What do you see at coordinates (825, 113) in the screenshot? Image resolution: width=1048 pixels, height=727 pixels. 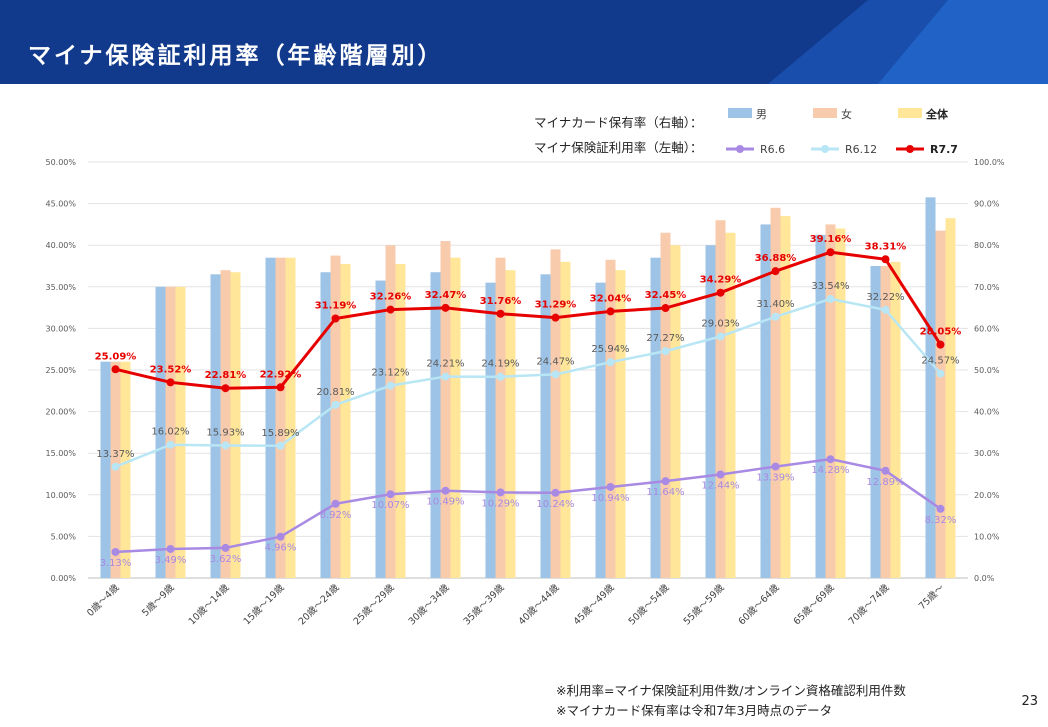 I see `legend-swatch-female` at bounding box center [825, 113].